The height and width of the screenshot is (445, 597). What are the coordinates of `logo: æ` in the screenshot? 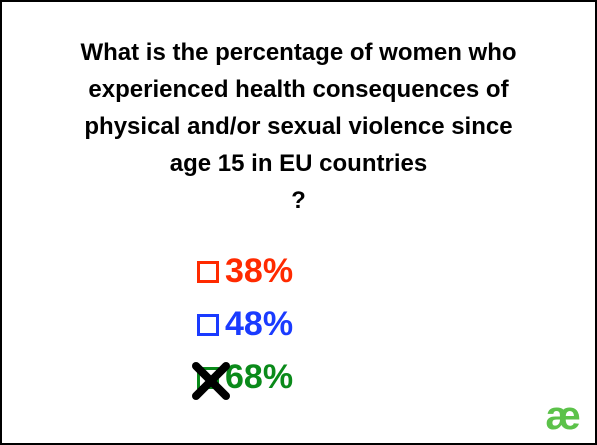 It's located at (563, 416).